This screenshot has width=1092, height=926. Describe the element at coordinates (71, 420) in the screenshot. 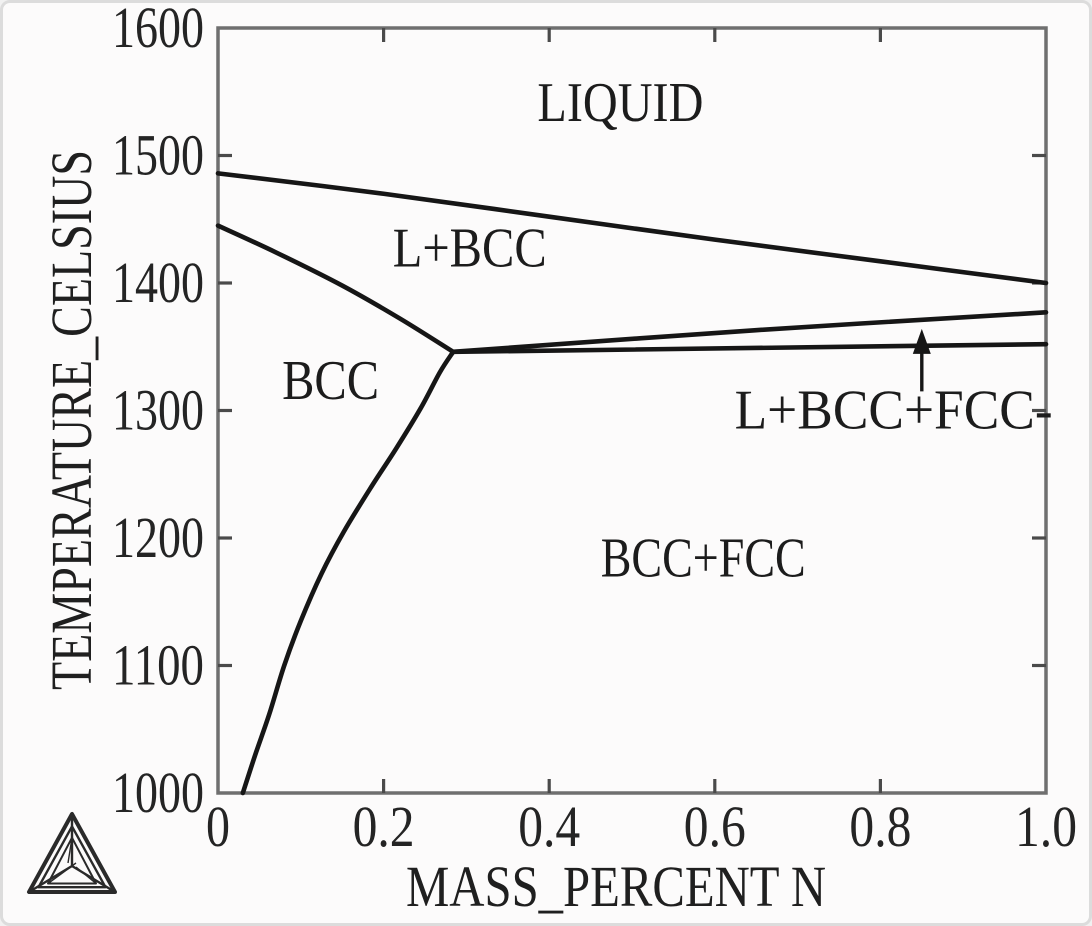

I see `y-axis-title: TEMPERATURE_CELSIUS` at that location.